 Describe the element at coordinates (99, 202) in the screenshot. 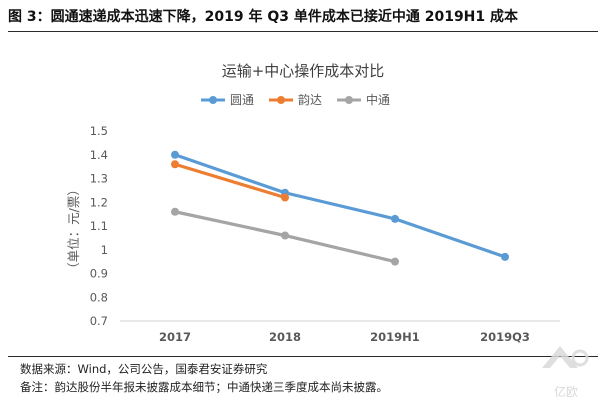

I see `y-tick-label: 1.2` at that location.